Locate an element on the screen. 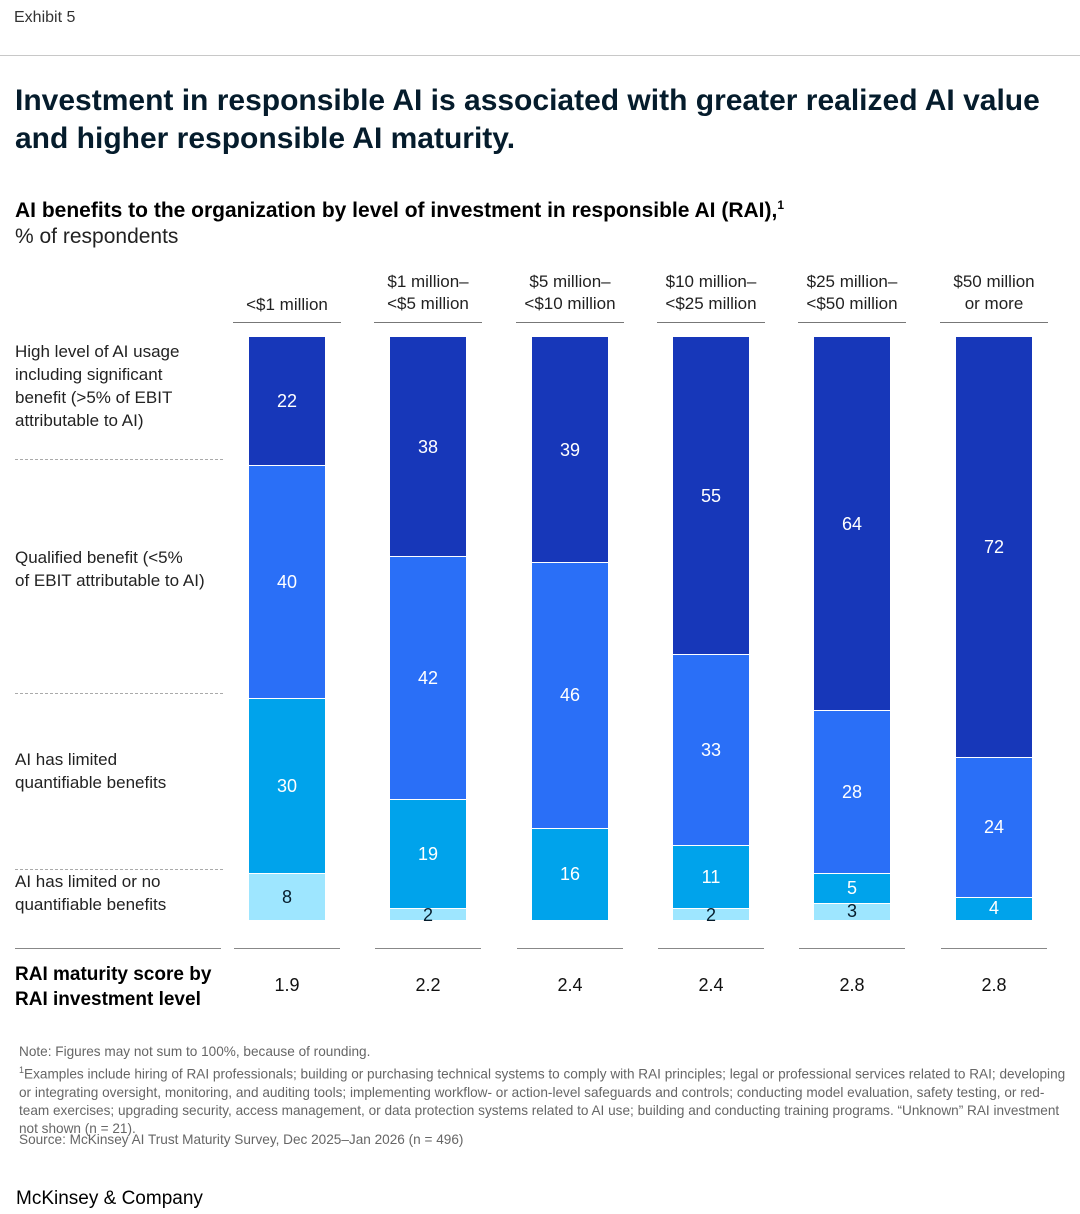 This screenshot has height=1214, width=1080. category-label-line: or more is located at coordinates (994, 303).